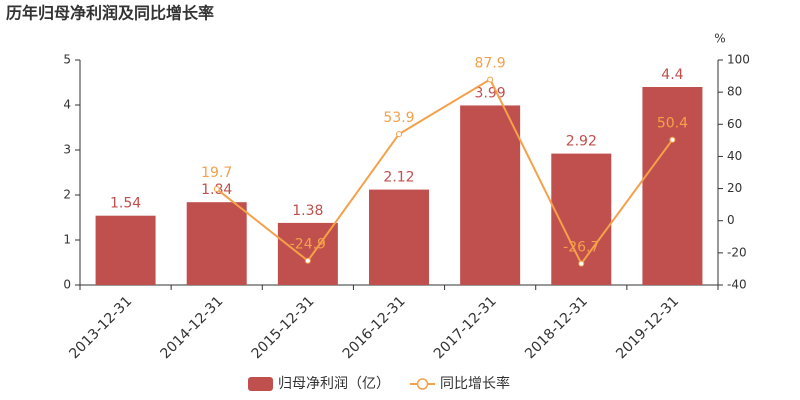 This screenshot has width=800, height=400. Describe the element at coordinates (307, 211) in the screenshot. I see `bar-value-label: 1.38` at that location.